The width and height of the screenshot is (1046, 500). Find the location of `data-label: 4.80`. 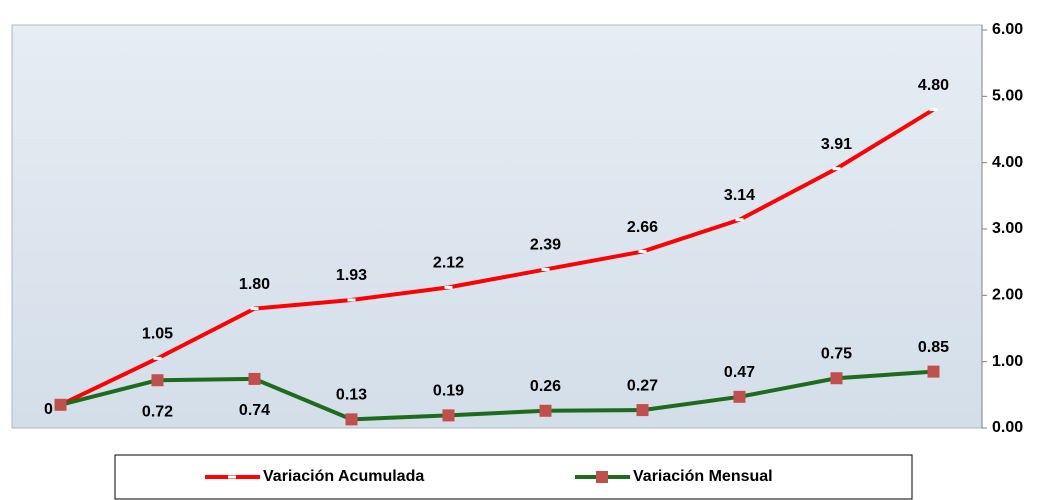

data-label: 4.80 is located at coordinates (933, 85).